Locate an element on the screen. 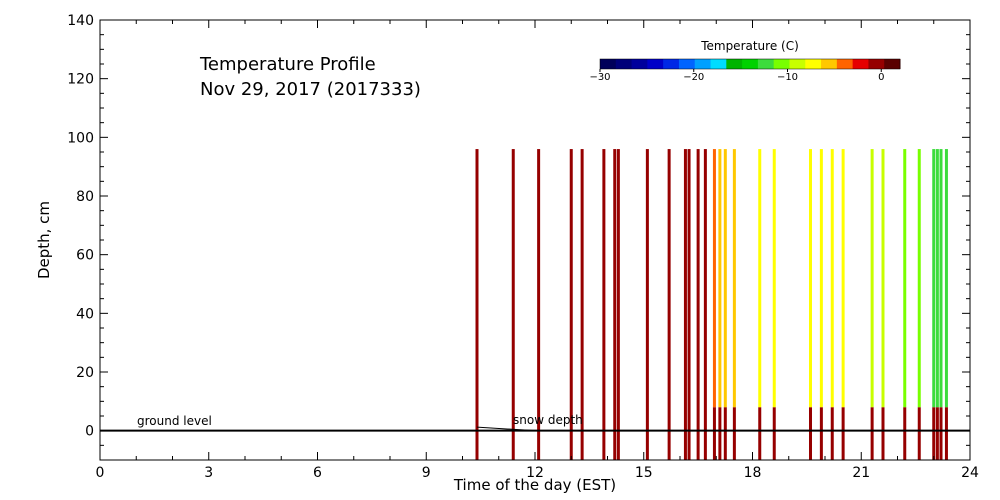 This screenshot has width=1000, height=500. x-tick-label-3: 9 is located at coordinates (426, 473).